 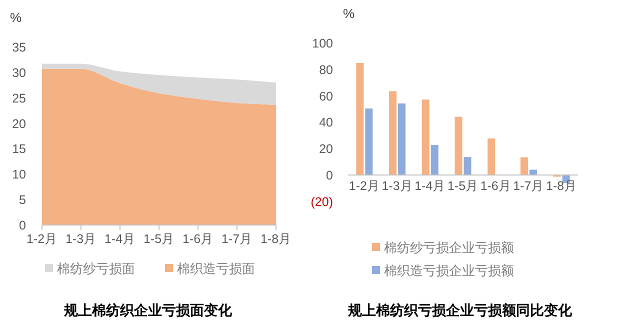 I want to click on legend-label: 棉纺纱亏损企业亏损额, so click(x=449, y=247).